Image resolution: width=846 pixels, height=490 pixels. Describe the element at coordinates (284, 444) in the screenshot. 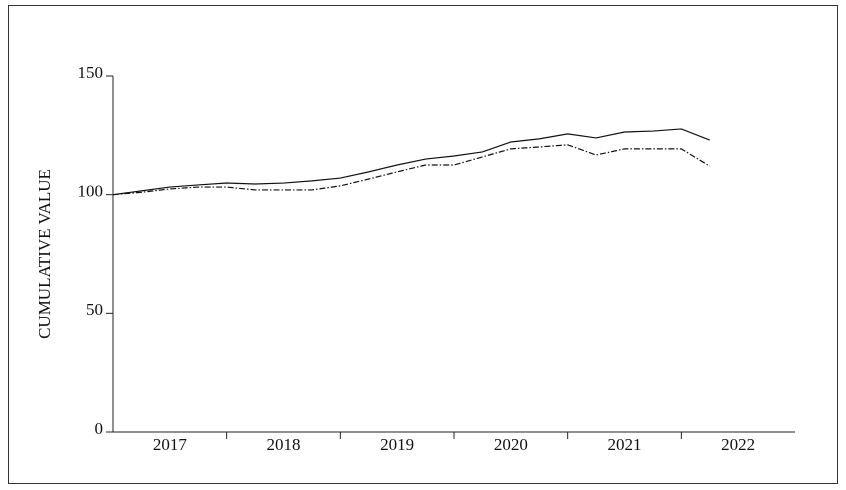

I see `x-tick-label: 2018` at that location.